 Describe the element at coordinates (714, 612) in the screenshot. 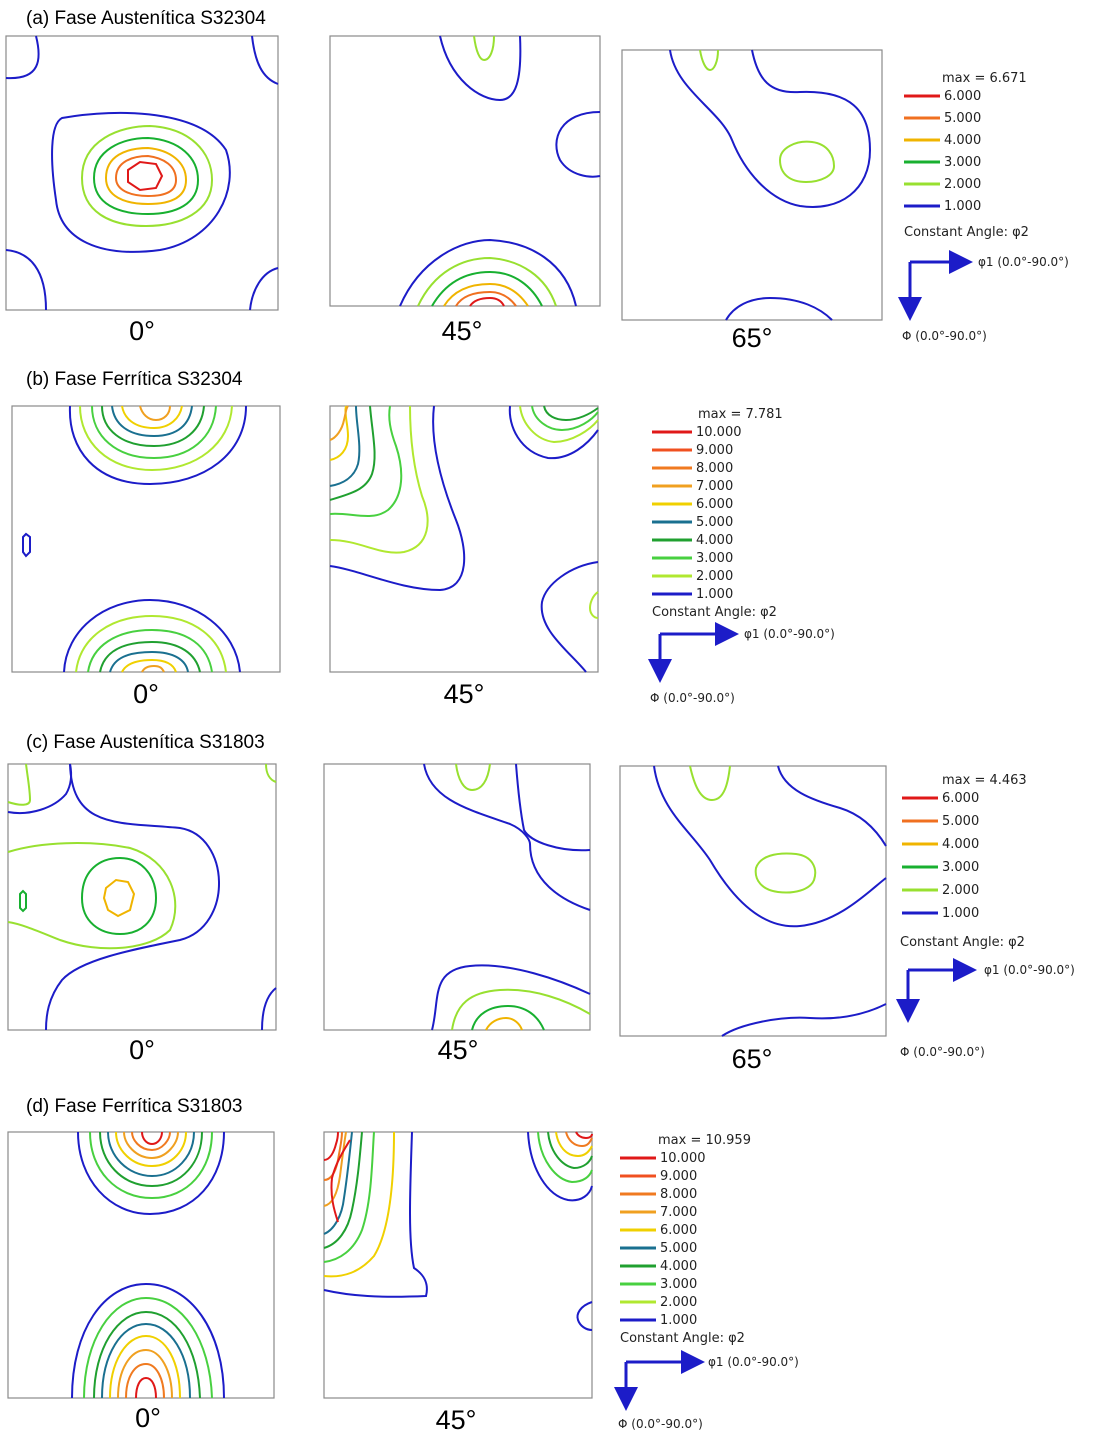

I see `legend-b-constant-angle: Constant Angle: φ2` at that location.